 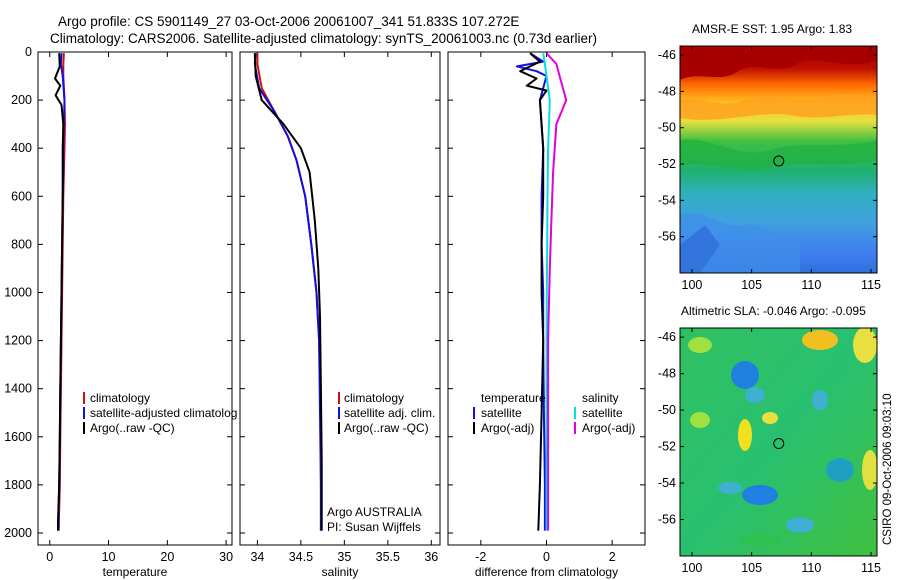 I want to click on x-tick-label: 20, so click(x=167, y=557).